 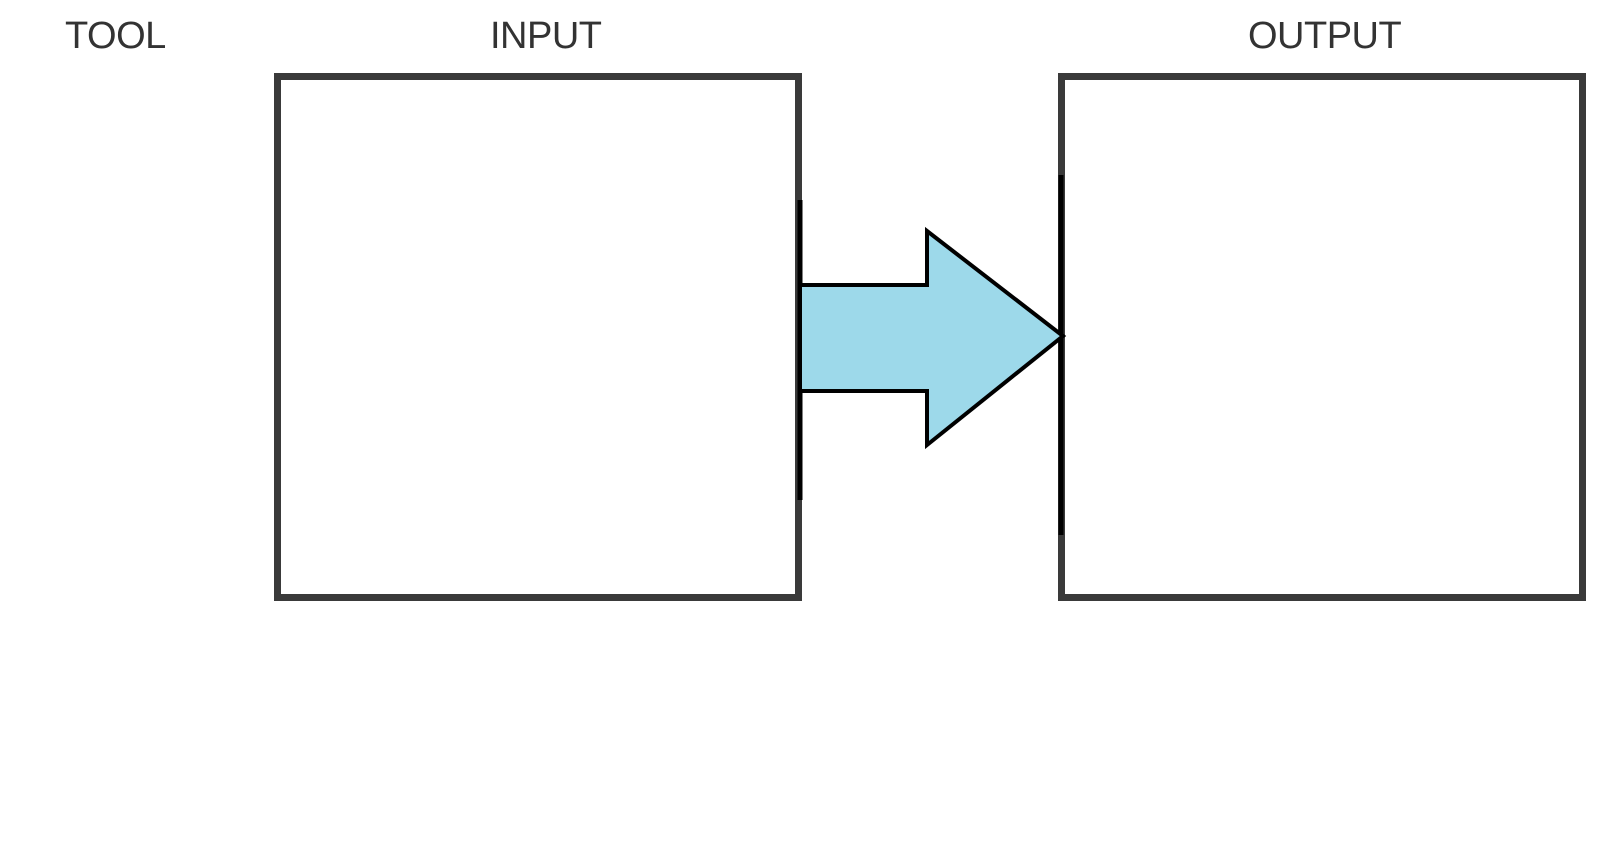 What do you see at coordinates (115, 36) in the screenshot?
I see `tool-label: TOOL` at bounding box center [115, 36].